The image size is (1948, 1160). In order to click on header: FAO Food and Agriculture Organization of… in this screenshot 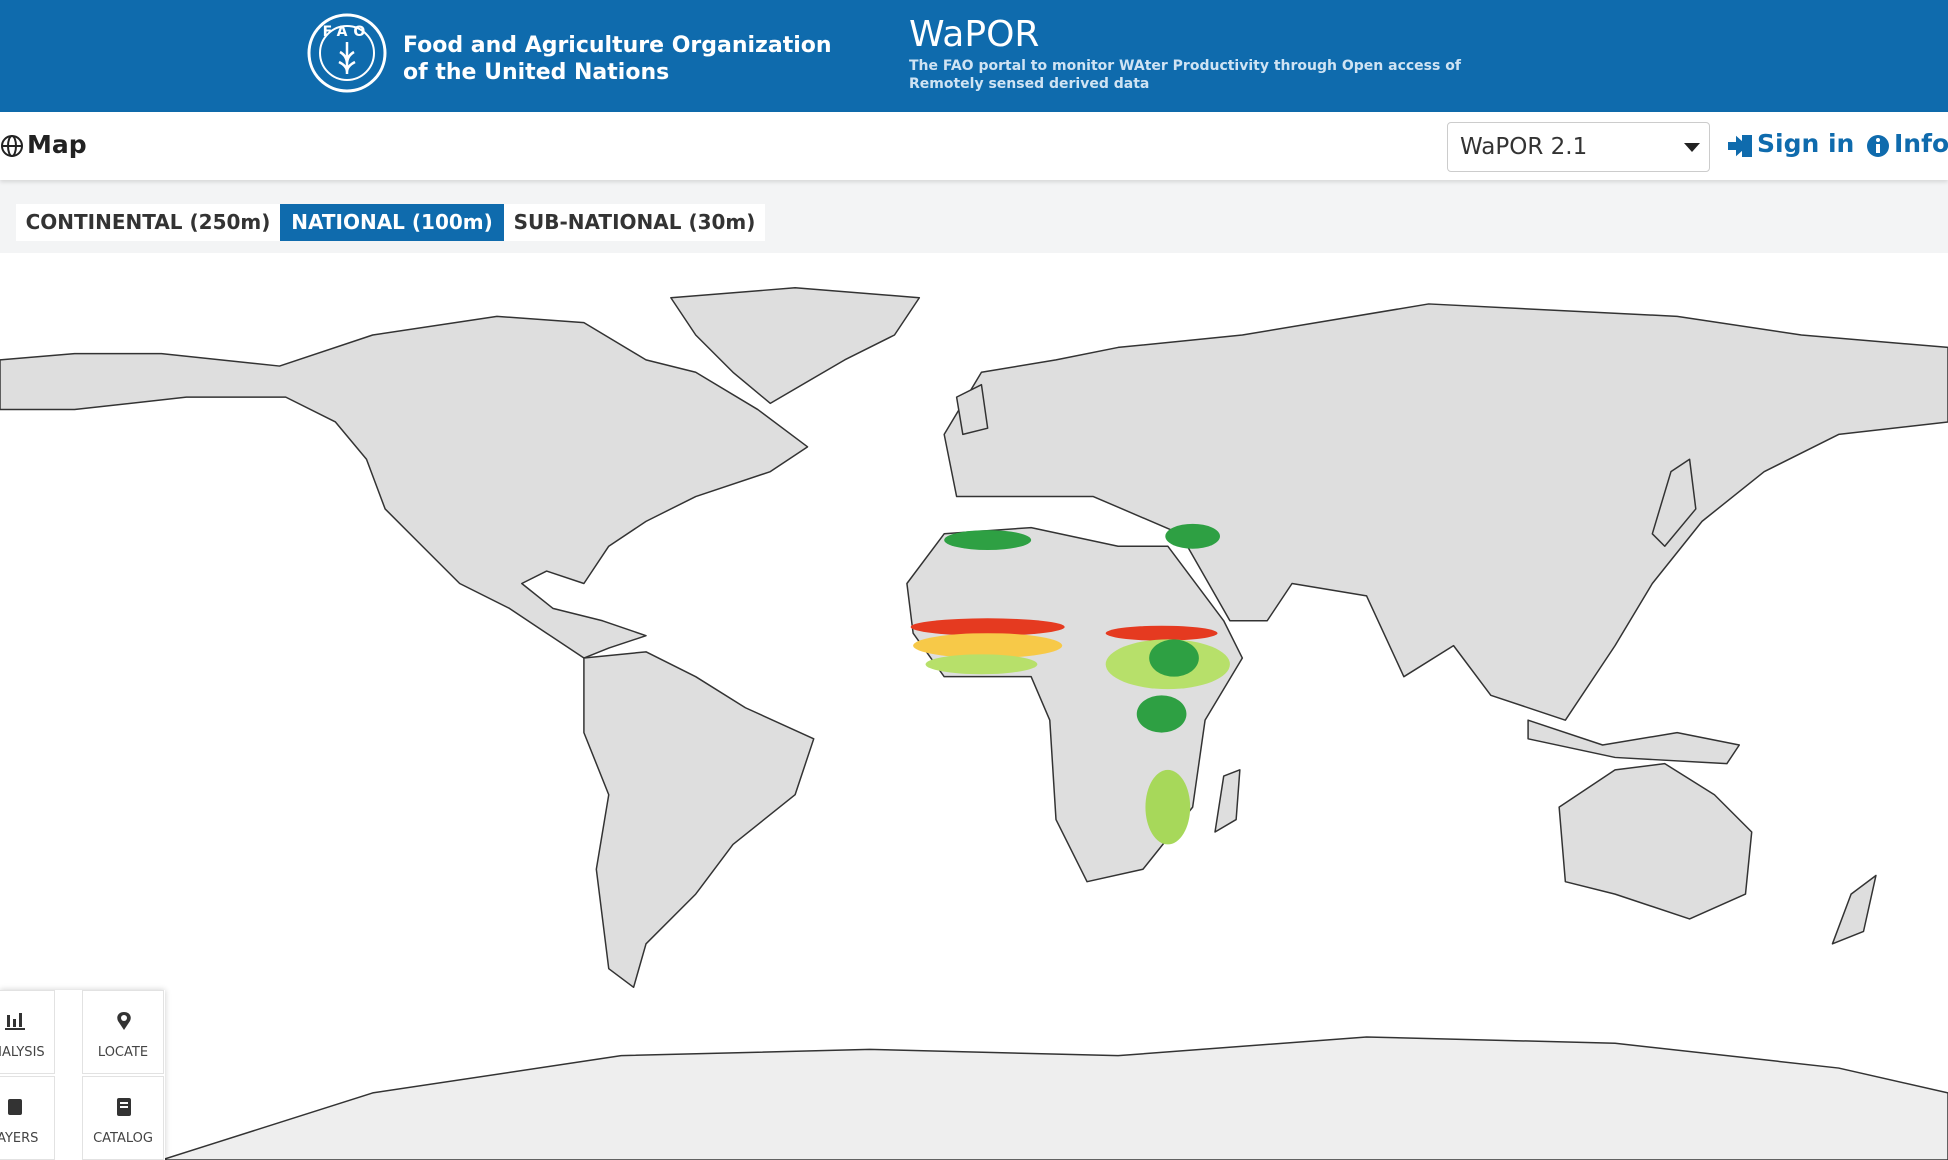, I will do `click(974, 56)`.